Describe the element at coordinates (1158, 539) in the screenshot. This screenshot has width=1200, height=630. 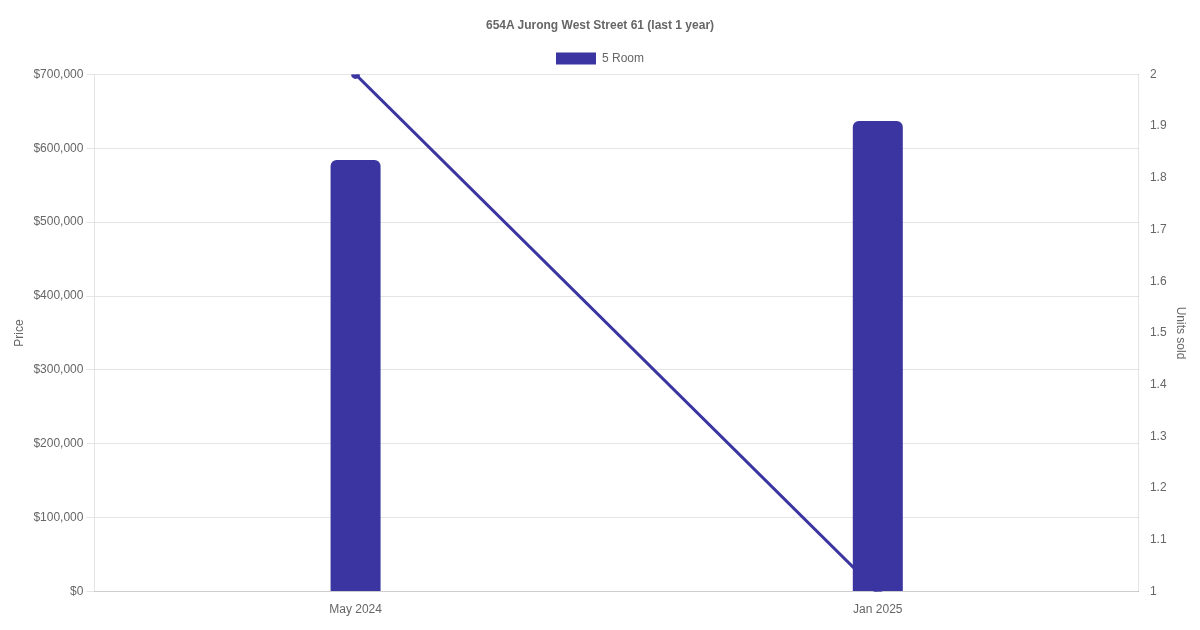
I see `y2-tick-label: 1.1` at that location.